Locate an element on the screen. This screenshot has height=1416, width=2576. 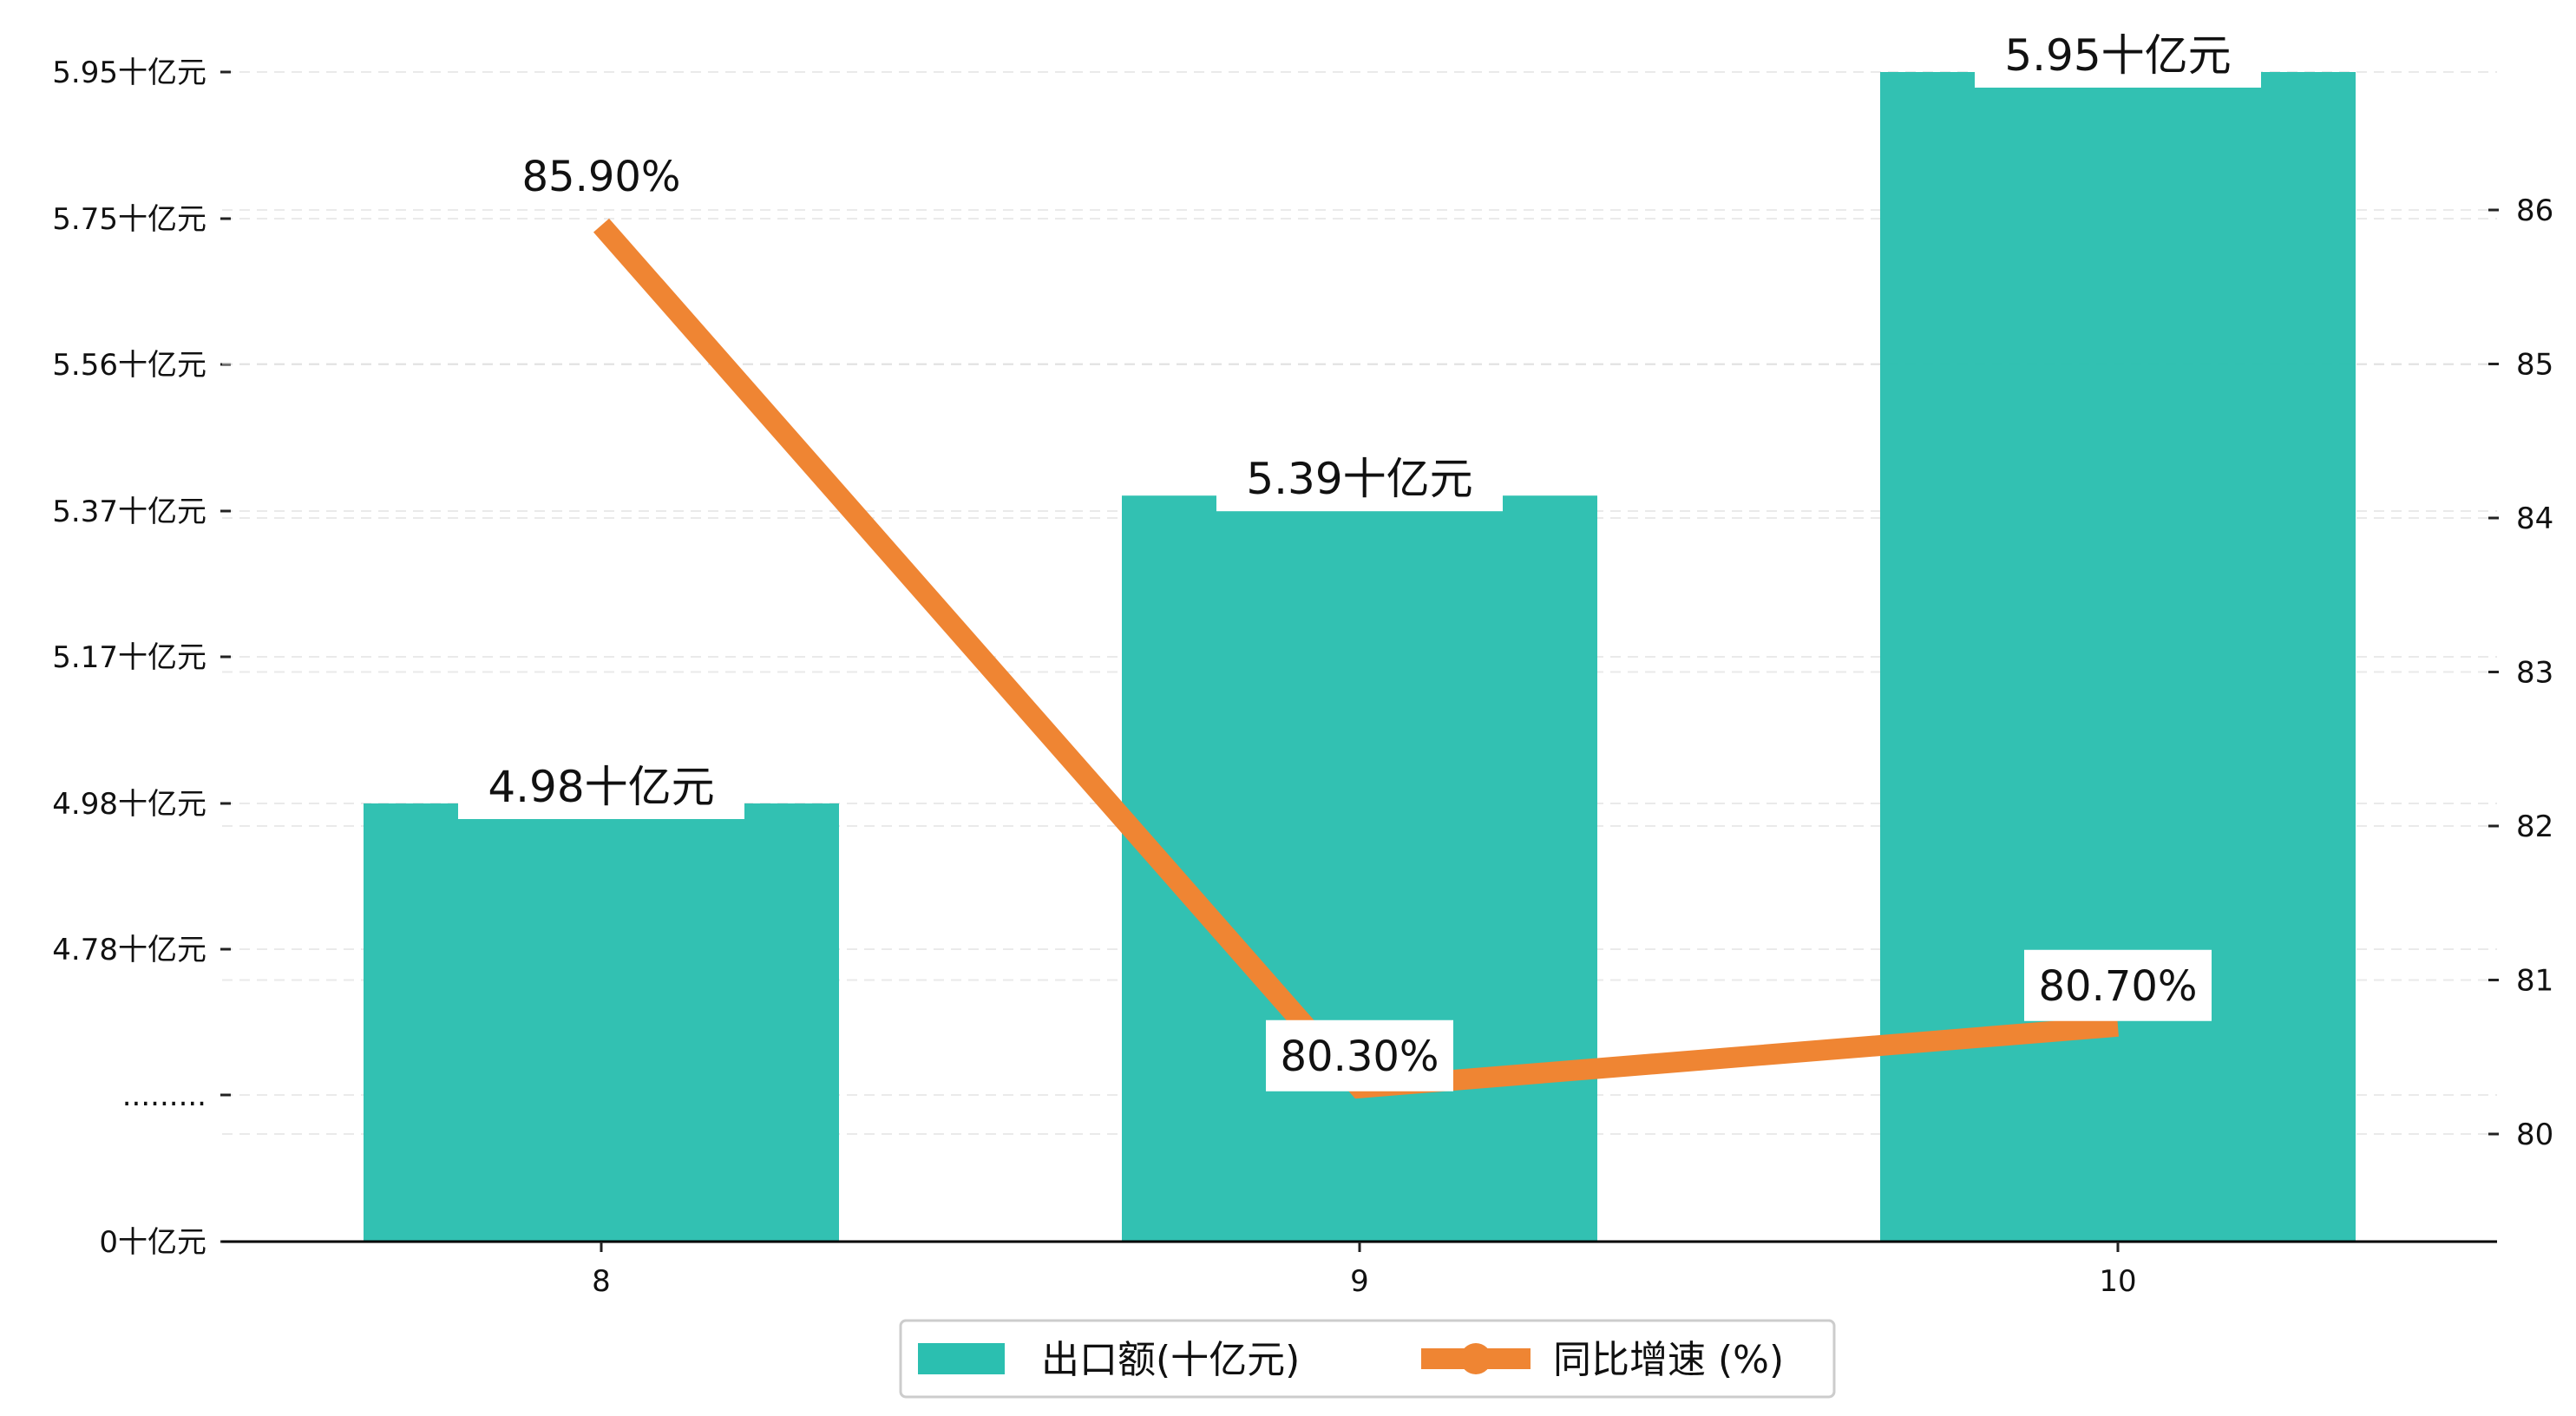
bar-value-label: 4.98十亿元 is located at coordinates (601, 787).